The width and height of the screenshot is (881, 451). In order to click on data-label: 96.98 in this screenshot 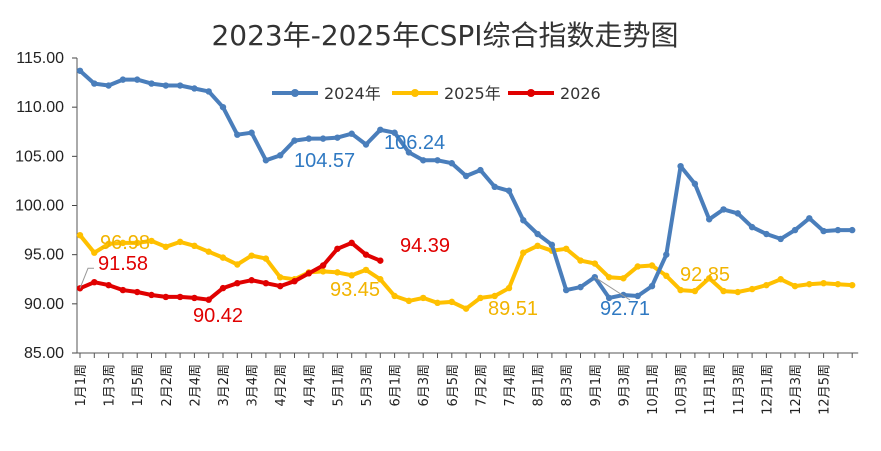, I will do `click(125, 243)`.